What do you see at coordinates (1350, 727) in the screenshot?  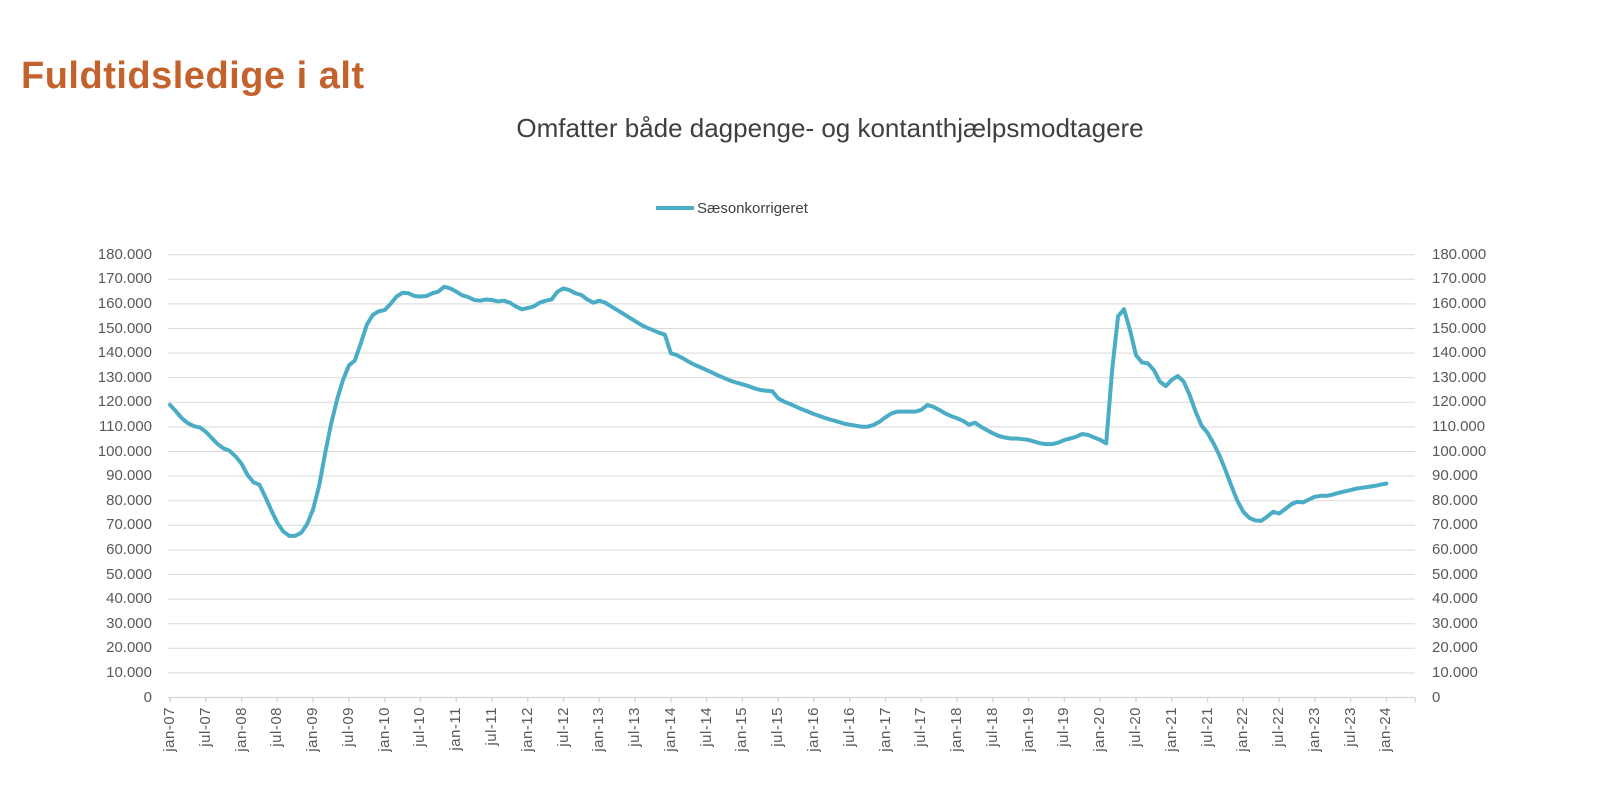 I see `x-axis-label: jul-23` at bounding box center [1350, 727].